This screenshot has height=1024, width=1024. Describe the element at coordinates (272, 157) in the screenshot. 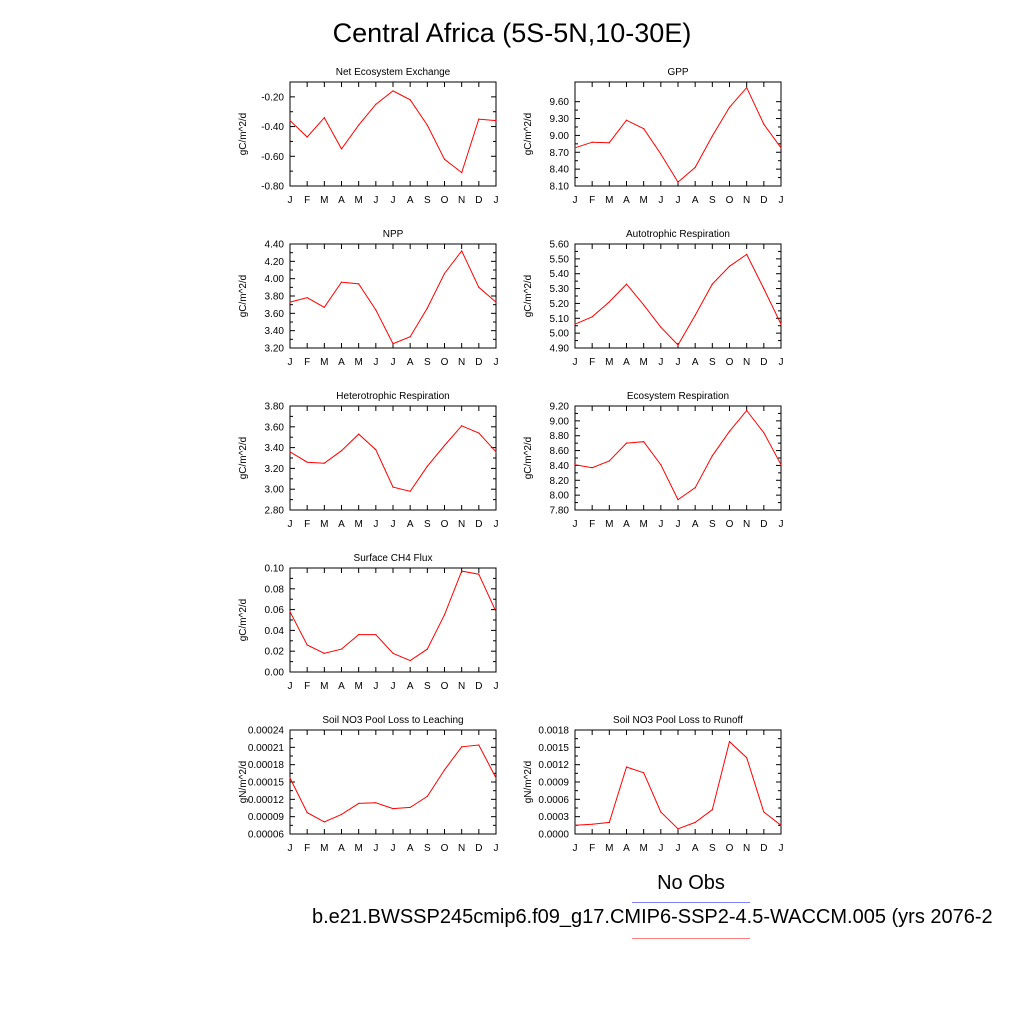

I see `y-tick-label: -0.60` at that location.